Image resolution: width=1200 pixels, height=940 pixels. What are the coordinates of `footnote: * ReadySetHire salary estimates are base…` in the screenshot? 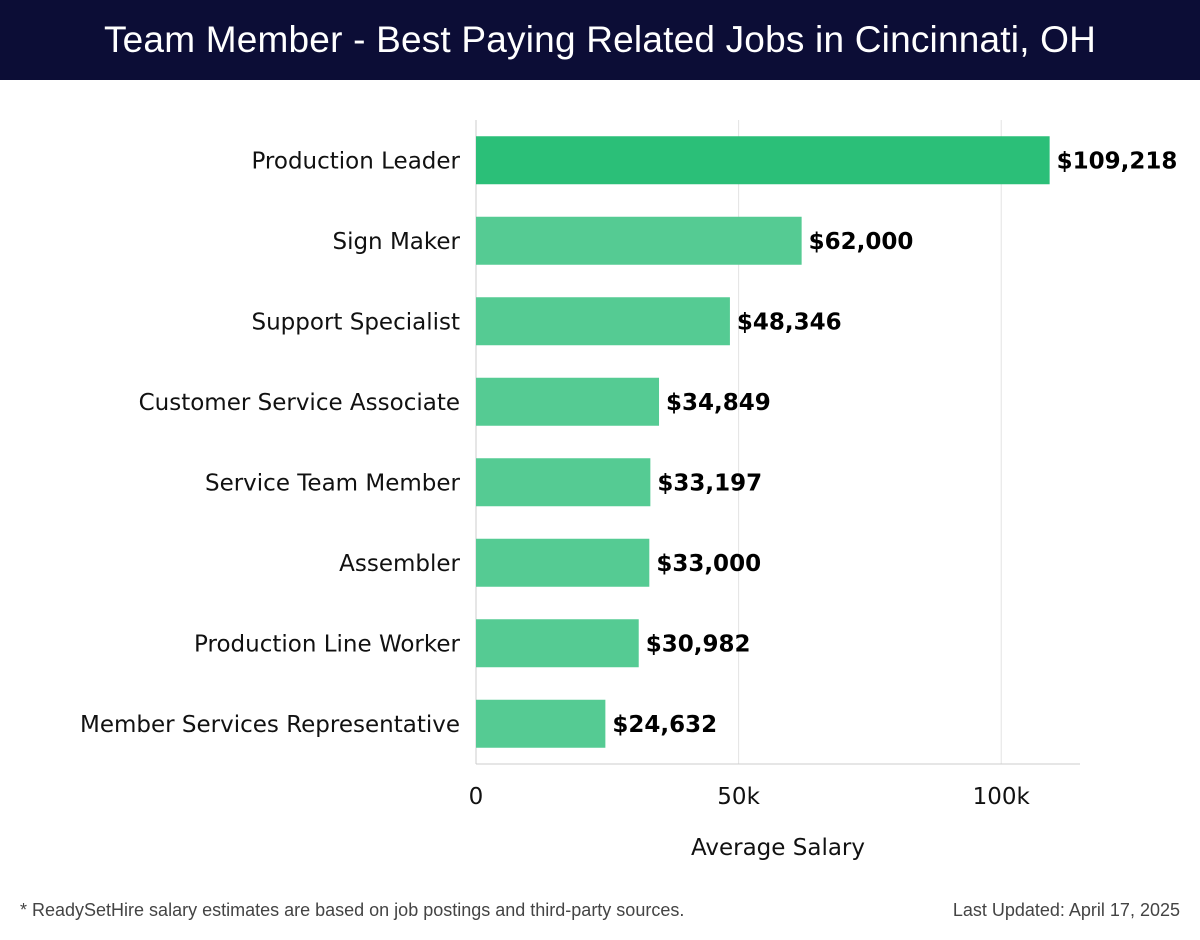 It's located at (352, 910).